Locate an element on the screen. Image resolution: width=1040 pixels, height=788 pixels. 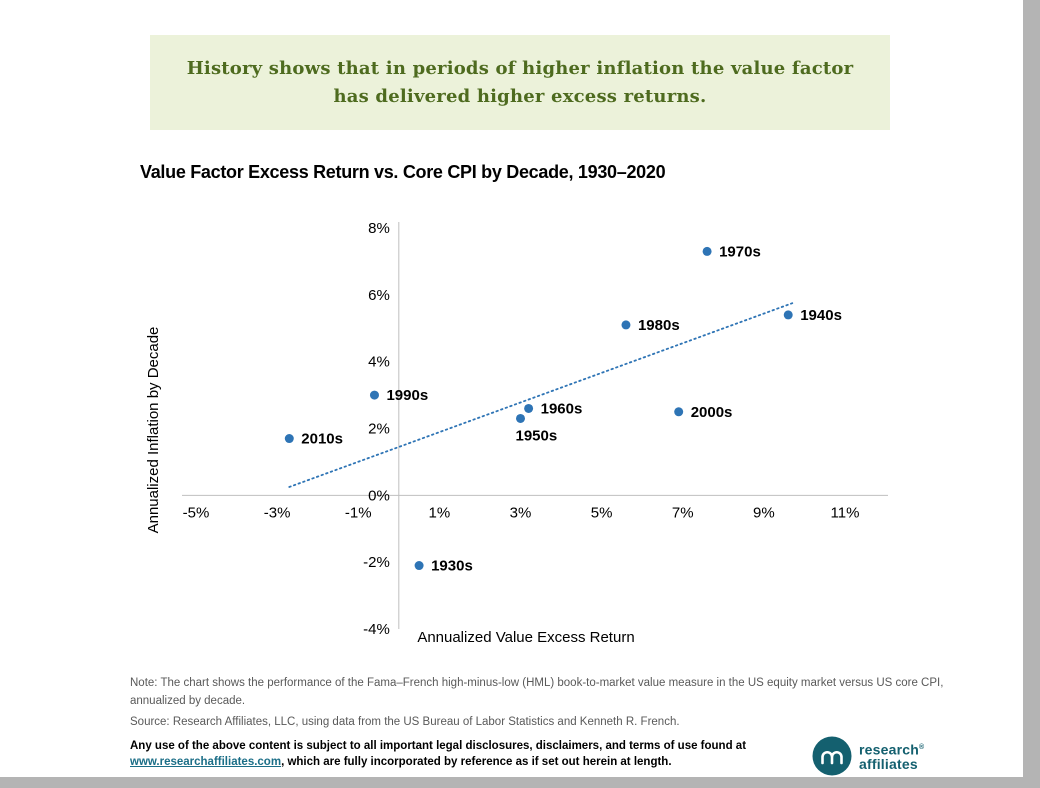
y-tick-label: 0% is located at coordinates (379, 495).